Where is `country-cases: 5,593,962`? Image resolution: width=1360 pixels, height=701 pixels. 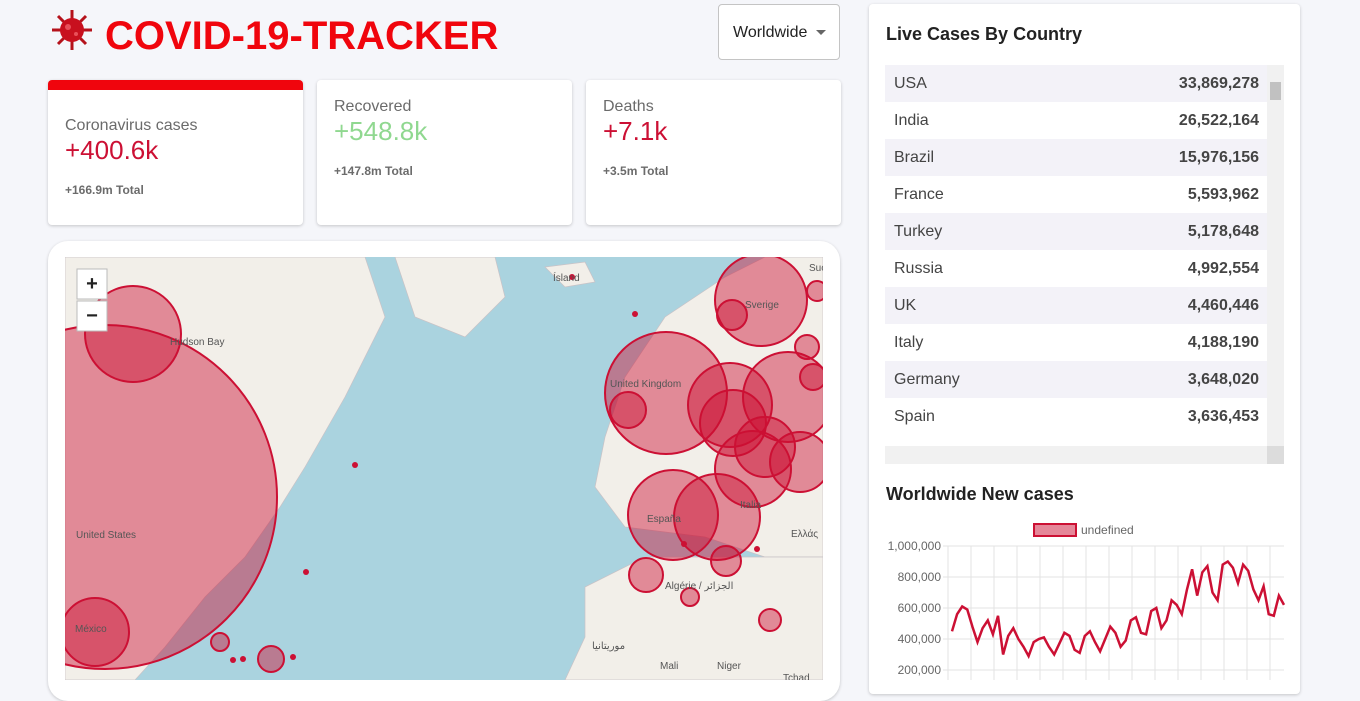
country-cases: 5,593,962 is located at coordinates (1223, 194).